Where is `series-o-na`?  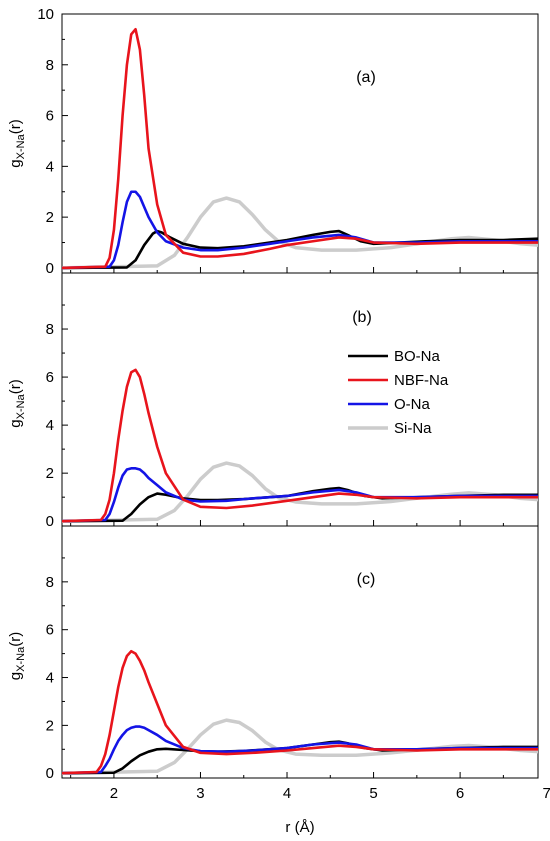
series-o-na is located at coordinates (300, 230).